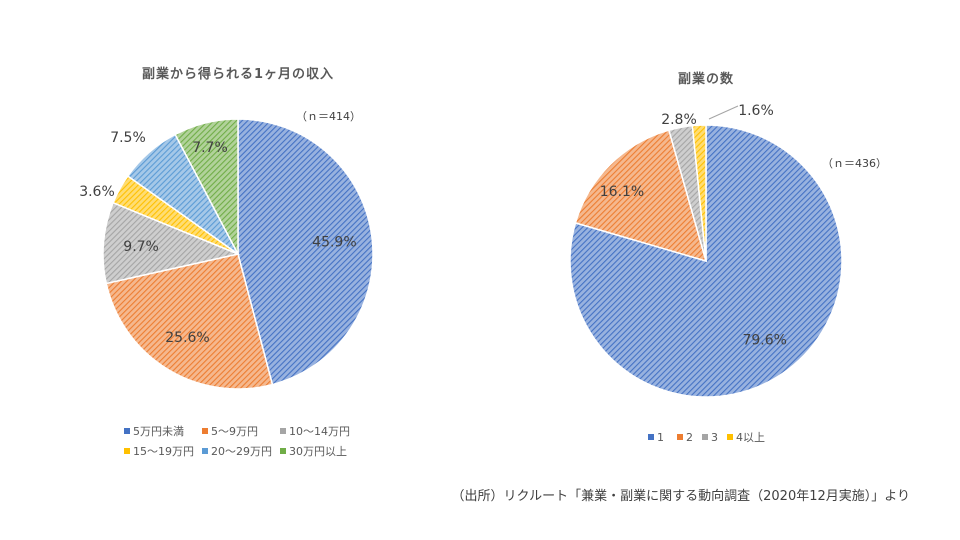 Image resolution: width=960 pixels, height=540 pixels. What do you see at coordinates (238, 74) in the screenshot?
I see `chart-title-income: 副業から得られる1ヶ月の収入` at bounding box center [238, 74].